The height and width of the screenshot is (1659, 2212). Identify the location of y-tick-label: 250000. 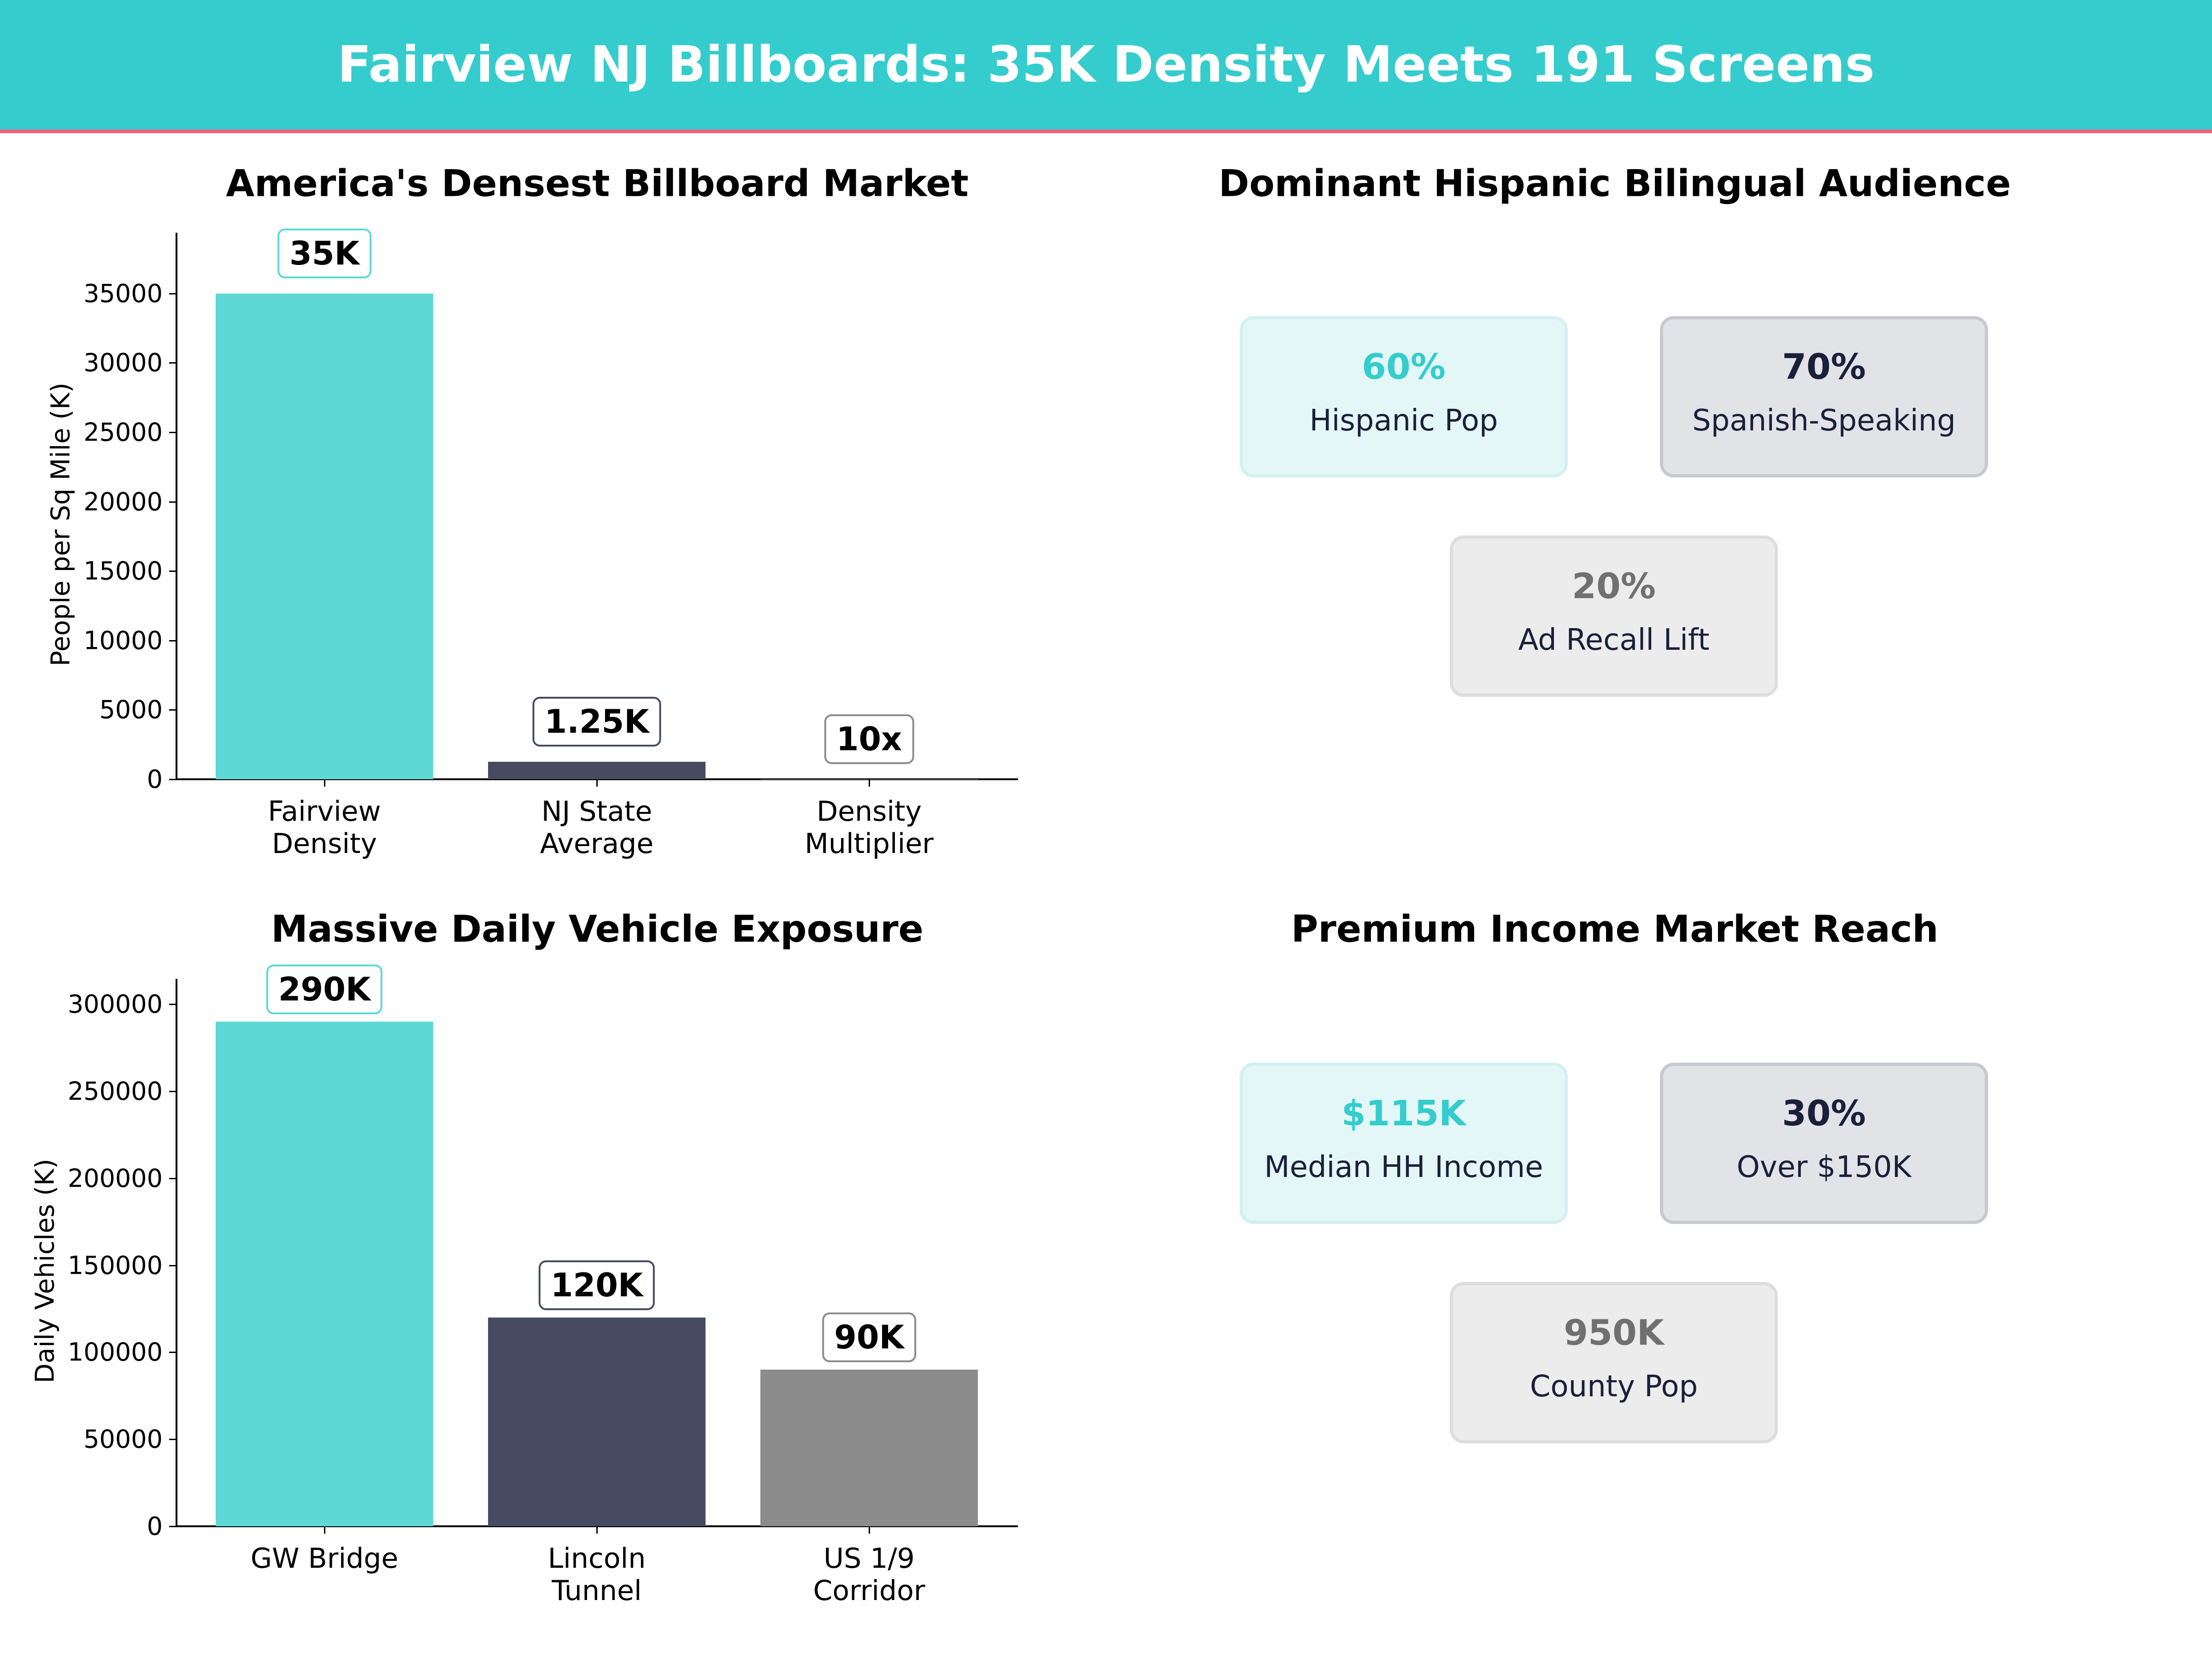
(115, 1091).